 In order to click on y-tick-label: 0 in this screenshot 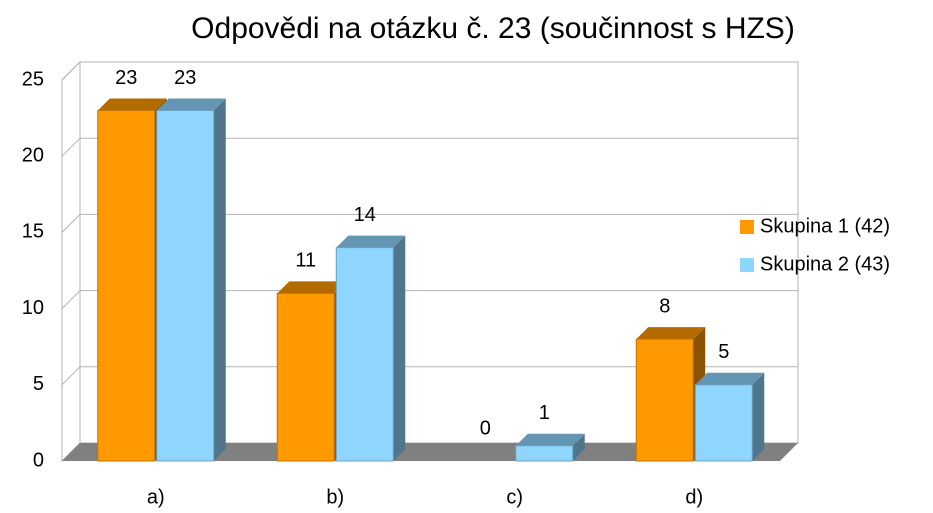, I will do `click(38, 460)`.